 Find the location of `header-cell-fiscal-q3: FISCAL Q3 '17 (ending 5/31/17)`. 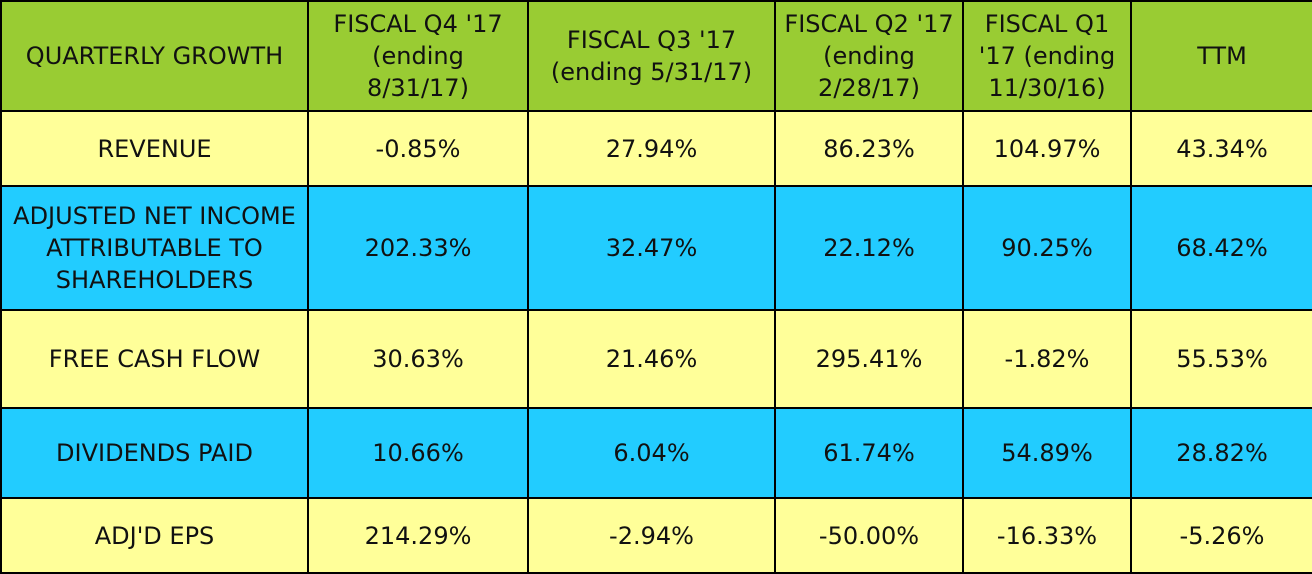

header-cell-fiscal-q3: FISCAL Q3 '17 (ending 5/31/17) is located at coordinates (651, 56).